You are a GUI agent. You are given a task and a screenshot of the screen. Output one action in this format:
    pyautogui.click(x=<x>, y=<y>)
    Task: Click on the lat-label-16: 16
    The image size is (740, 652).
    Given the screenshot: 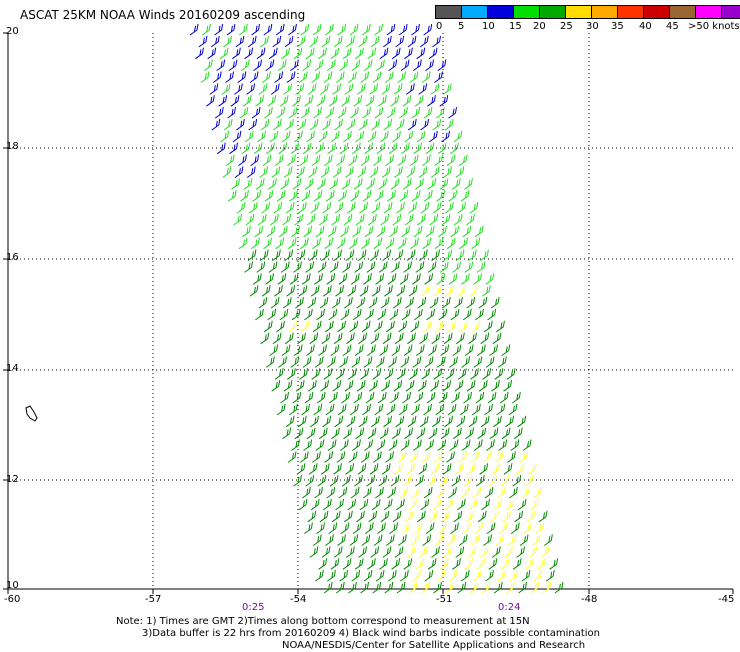 What is the action you would take?
    pyautogui.click(x=12, y=257)
    